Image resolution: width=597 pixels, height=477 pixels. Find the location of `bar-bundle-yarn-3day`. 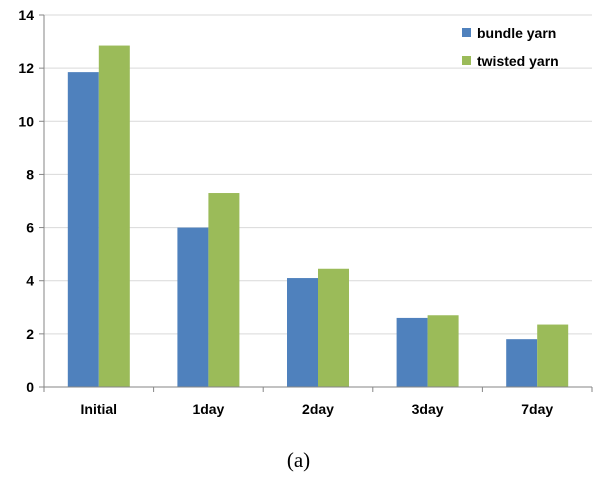

bar-bundle-yarn-3day is located at coordinates (412, 352).